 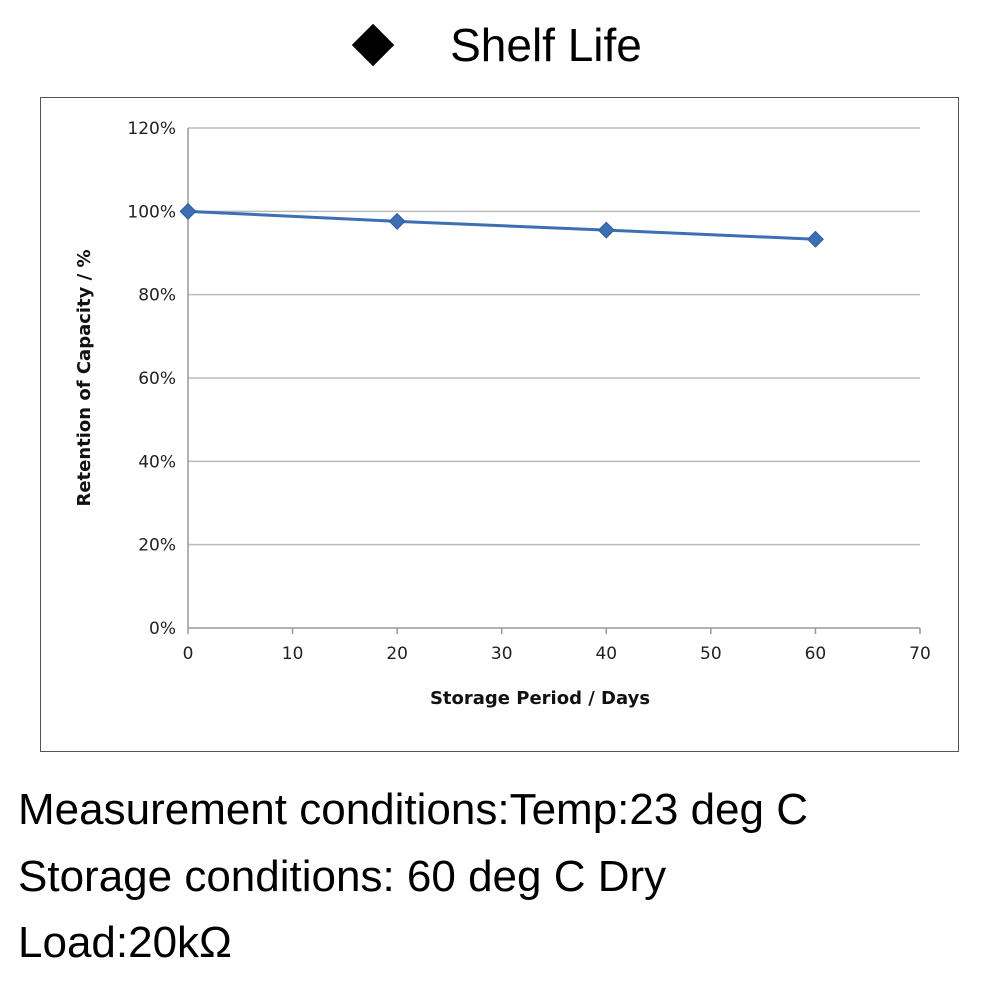 I want to click on y-axis-label: Retention of Capacity / %, so click(x=84, y=377).